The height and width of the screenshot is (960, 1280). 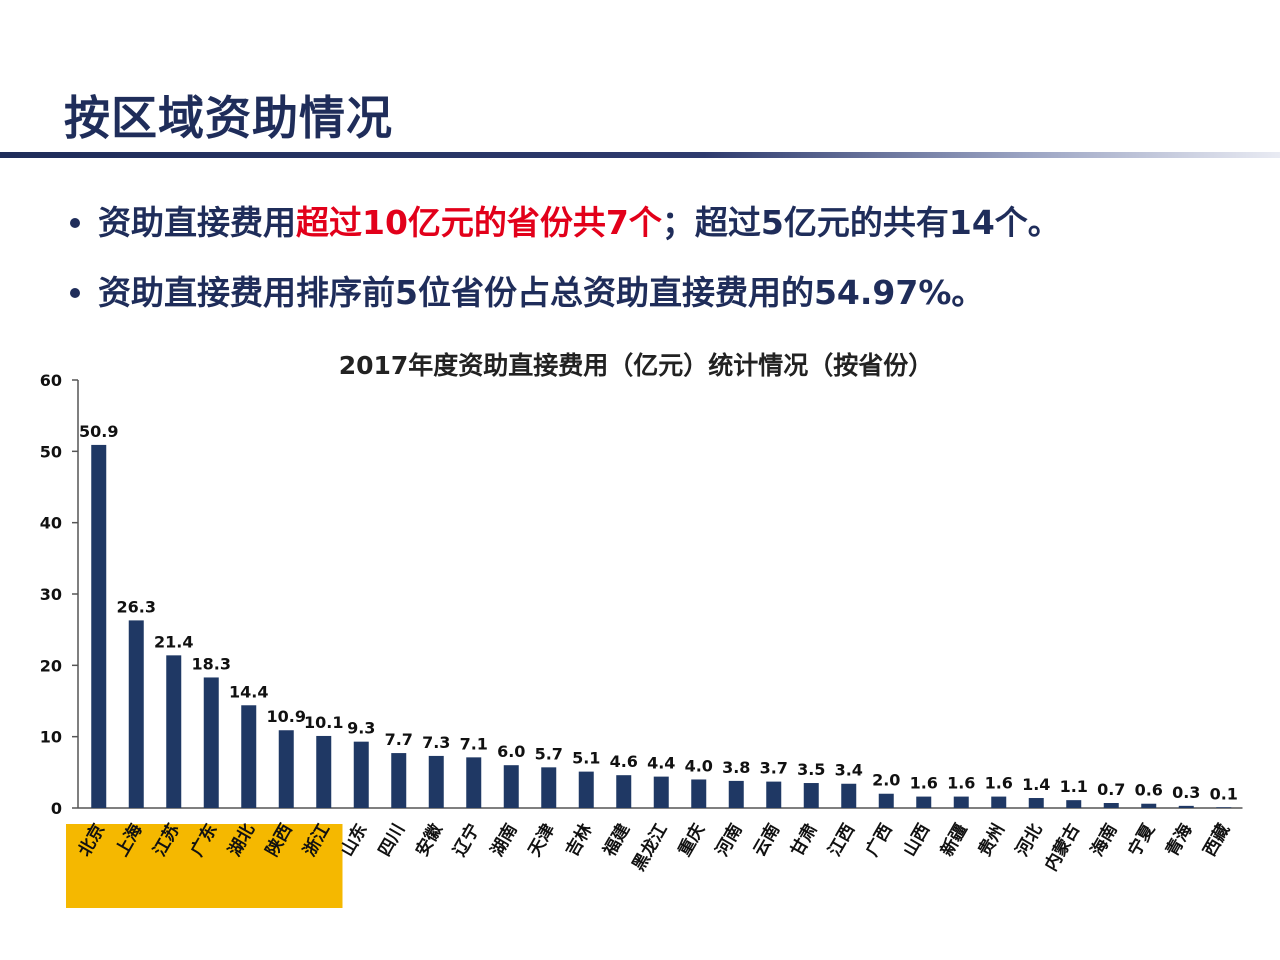 What do you see at coordinates (98, 431) in the screenshot?
I see `bar-value-label: 50.9` at bounding box center [98, 431].